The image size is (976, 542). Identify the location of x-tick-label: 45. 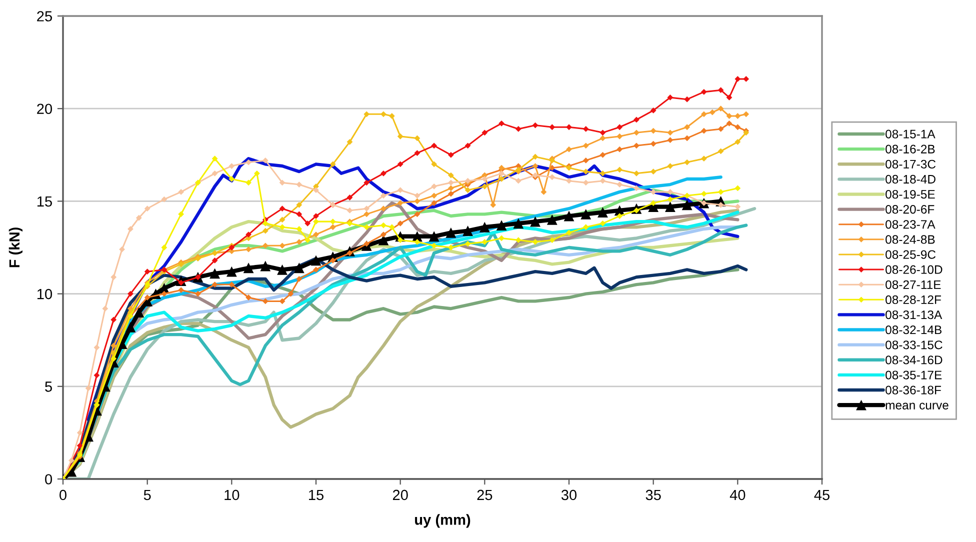
(822, 495).